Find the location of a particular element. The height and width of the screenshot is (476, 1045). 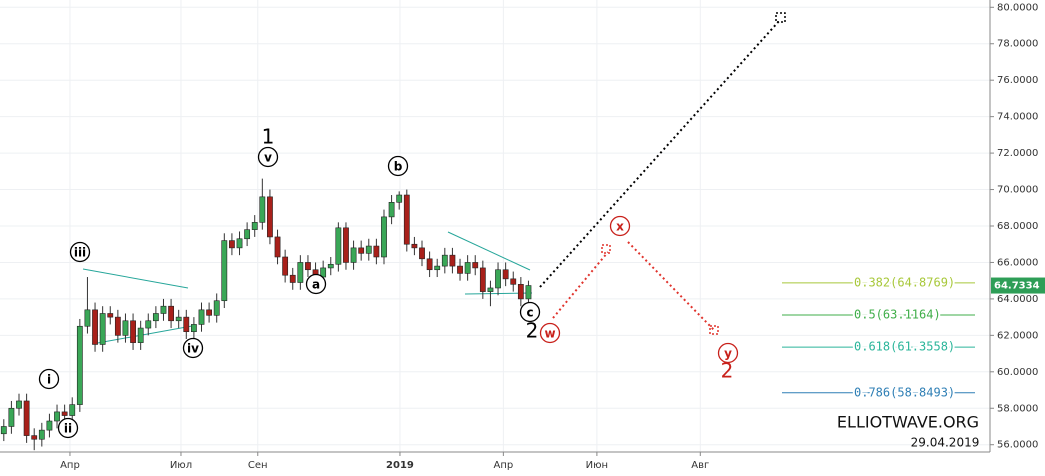

y-tick-label: 72.0000 is located at coordinates (1017, 153).